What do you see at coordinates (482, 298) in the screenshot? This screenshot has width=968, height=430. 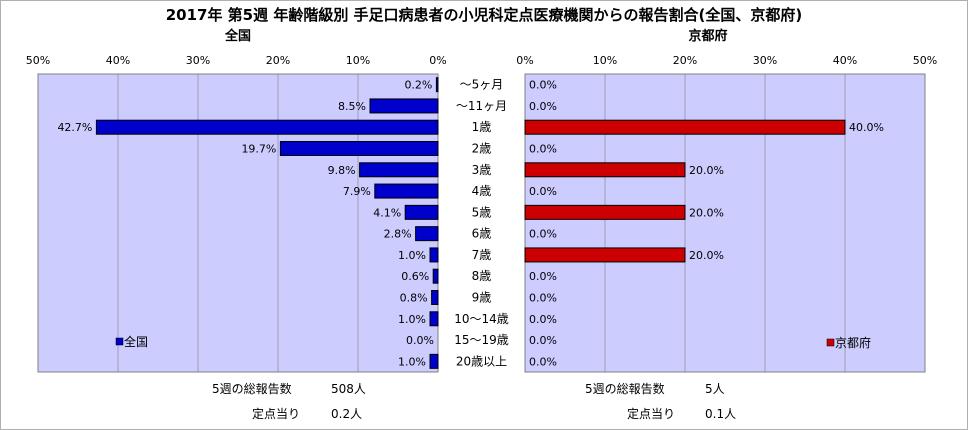 I see `age-category-label: 9歳` at bounding box center [482, 298].